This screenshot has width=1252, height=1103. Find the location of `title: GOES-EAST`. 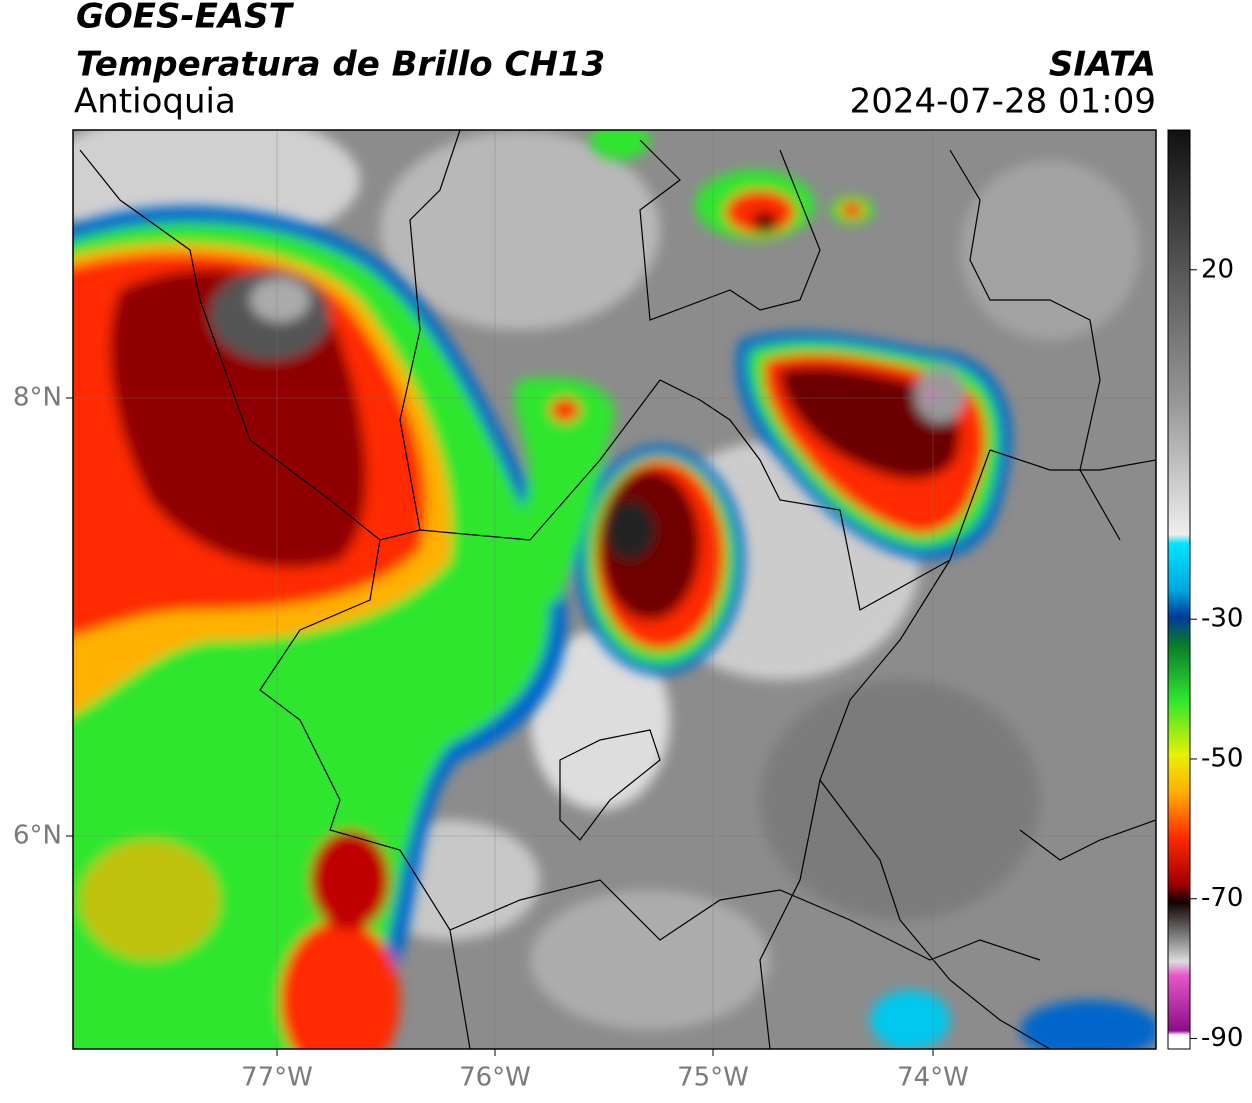

title: GOES-EAST is located at coordinates (185, 18).